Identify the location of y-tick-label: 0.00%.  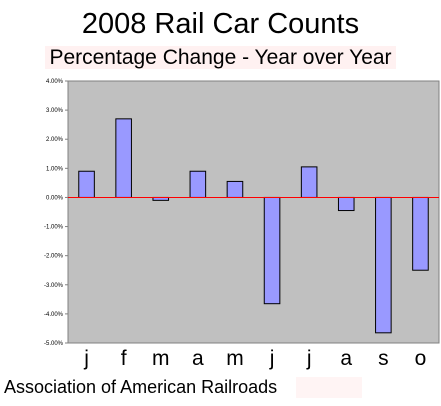
(55, 198).